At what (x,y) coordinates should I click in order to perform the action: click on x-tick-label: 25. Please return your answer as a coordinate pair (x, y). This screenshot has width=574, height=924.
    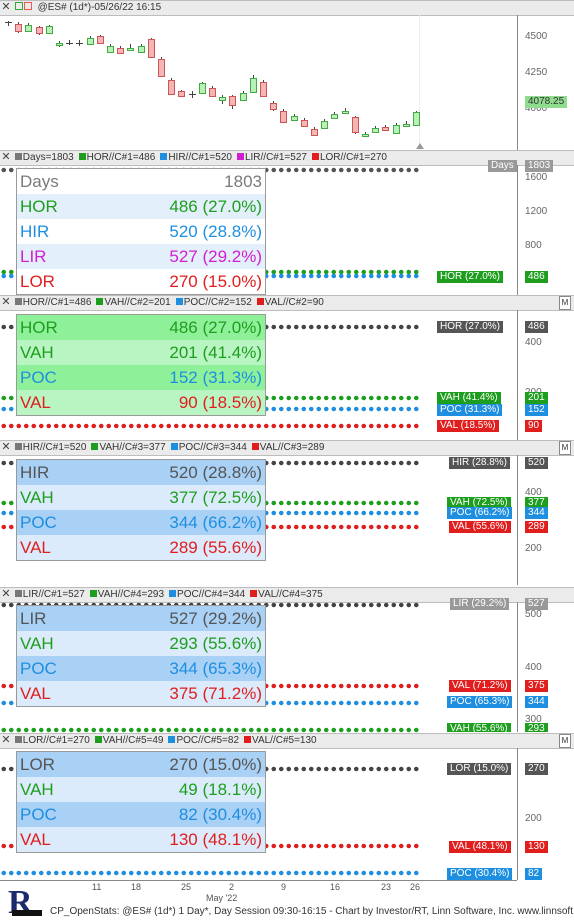
    Looking at the image, I should click on (186, 887).